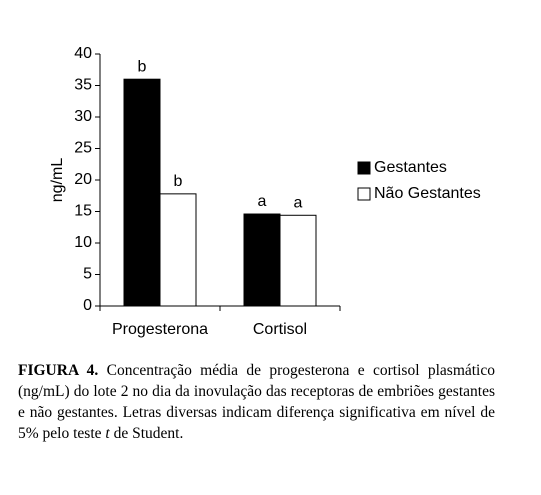 Image resolution: width=541 pixels, height=495 pixels. I want to click on y-axis-label: ng/mL, so click(57, 180).